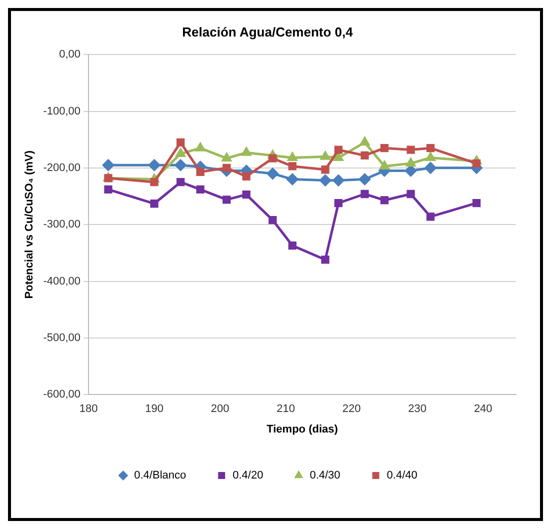 Image resolution: width=555 pixels, height=529 pixels. I want to click on legend-label: 0.4/30, so click(325, 476).